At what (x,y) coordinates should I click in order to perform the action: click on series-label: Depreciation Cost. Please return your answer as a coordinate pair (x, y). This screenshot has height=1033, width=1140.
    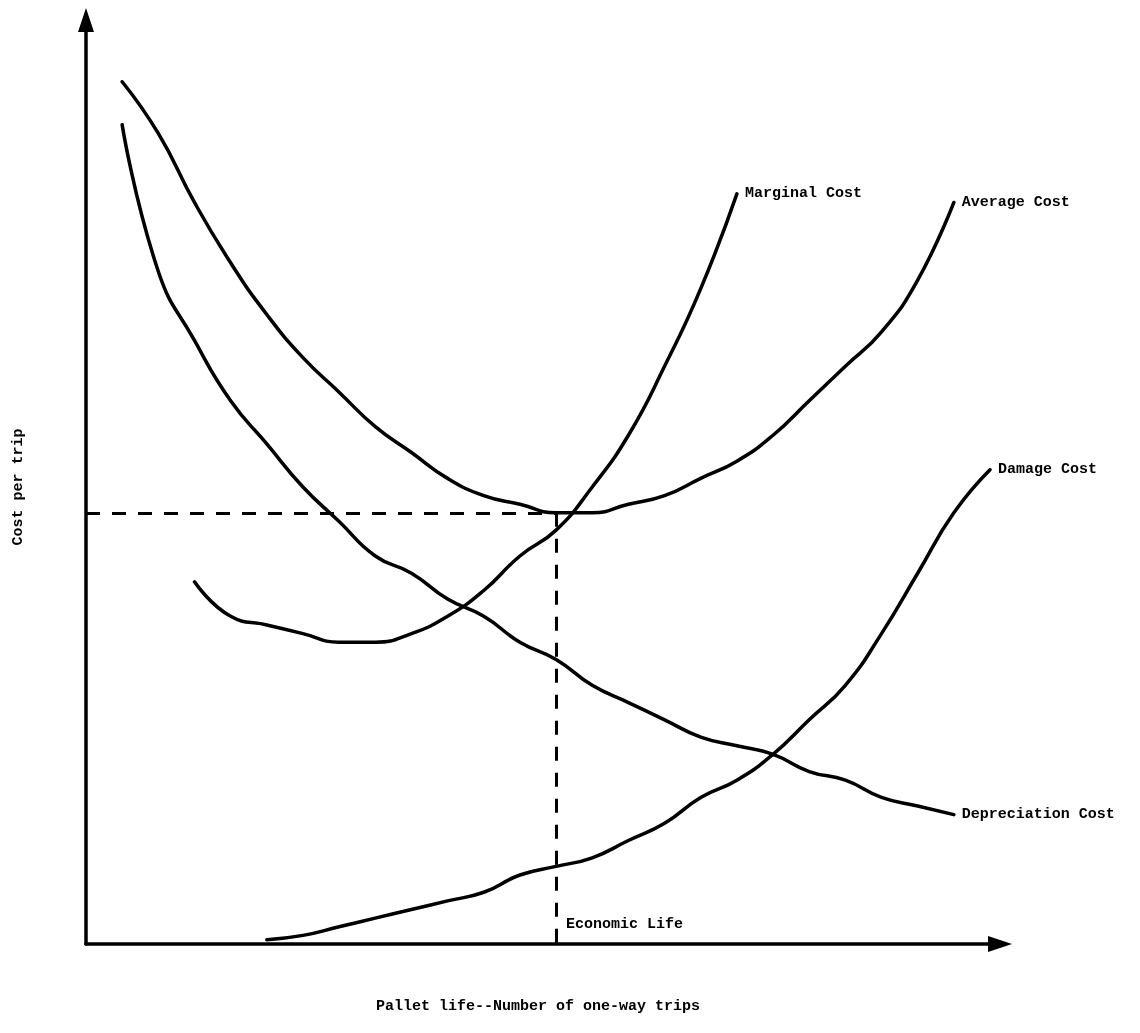
    Looking at the image, I should click on (1038, 815).